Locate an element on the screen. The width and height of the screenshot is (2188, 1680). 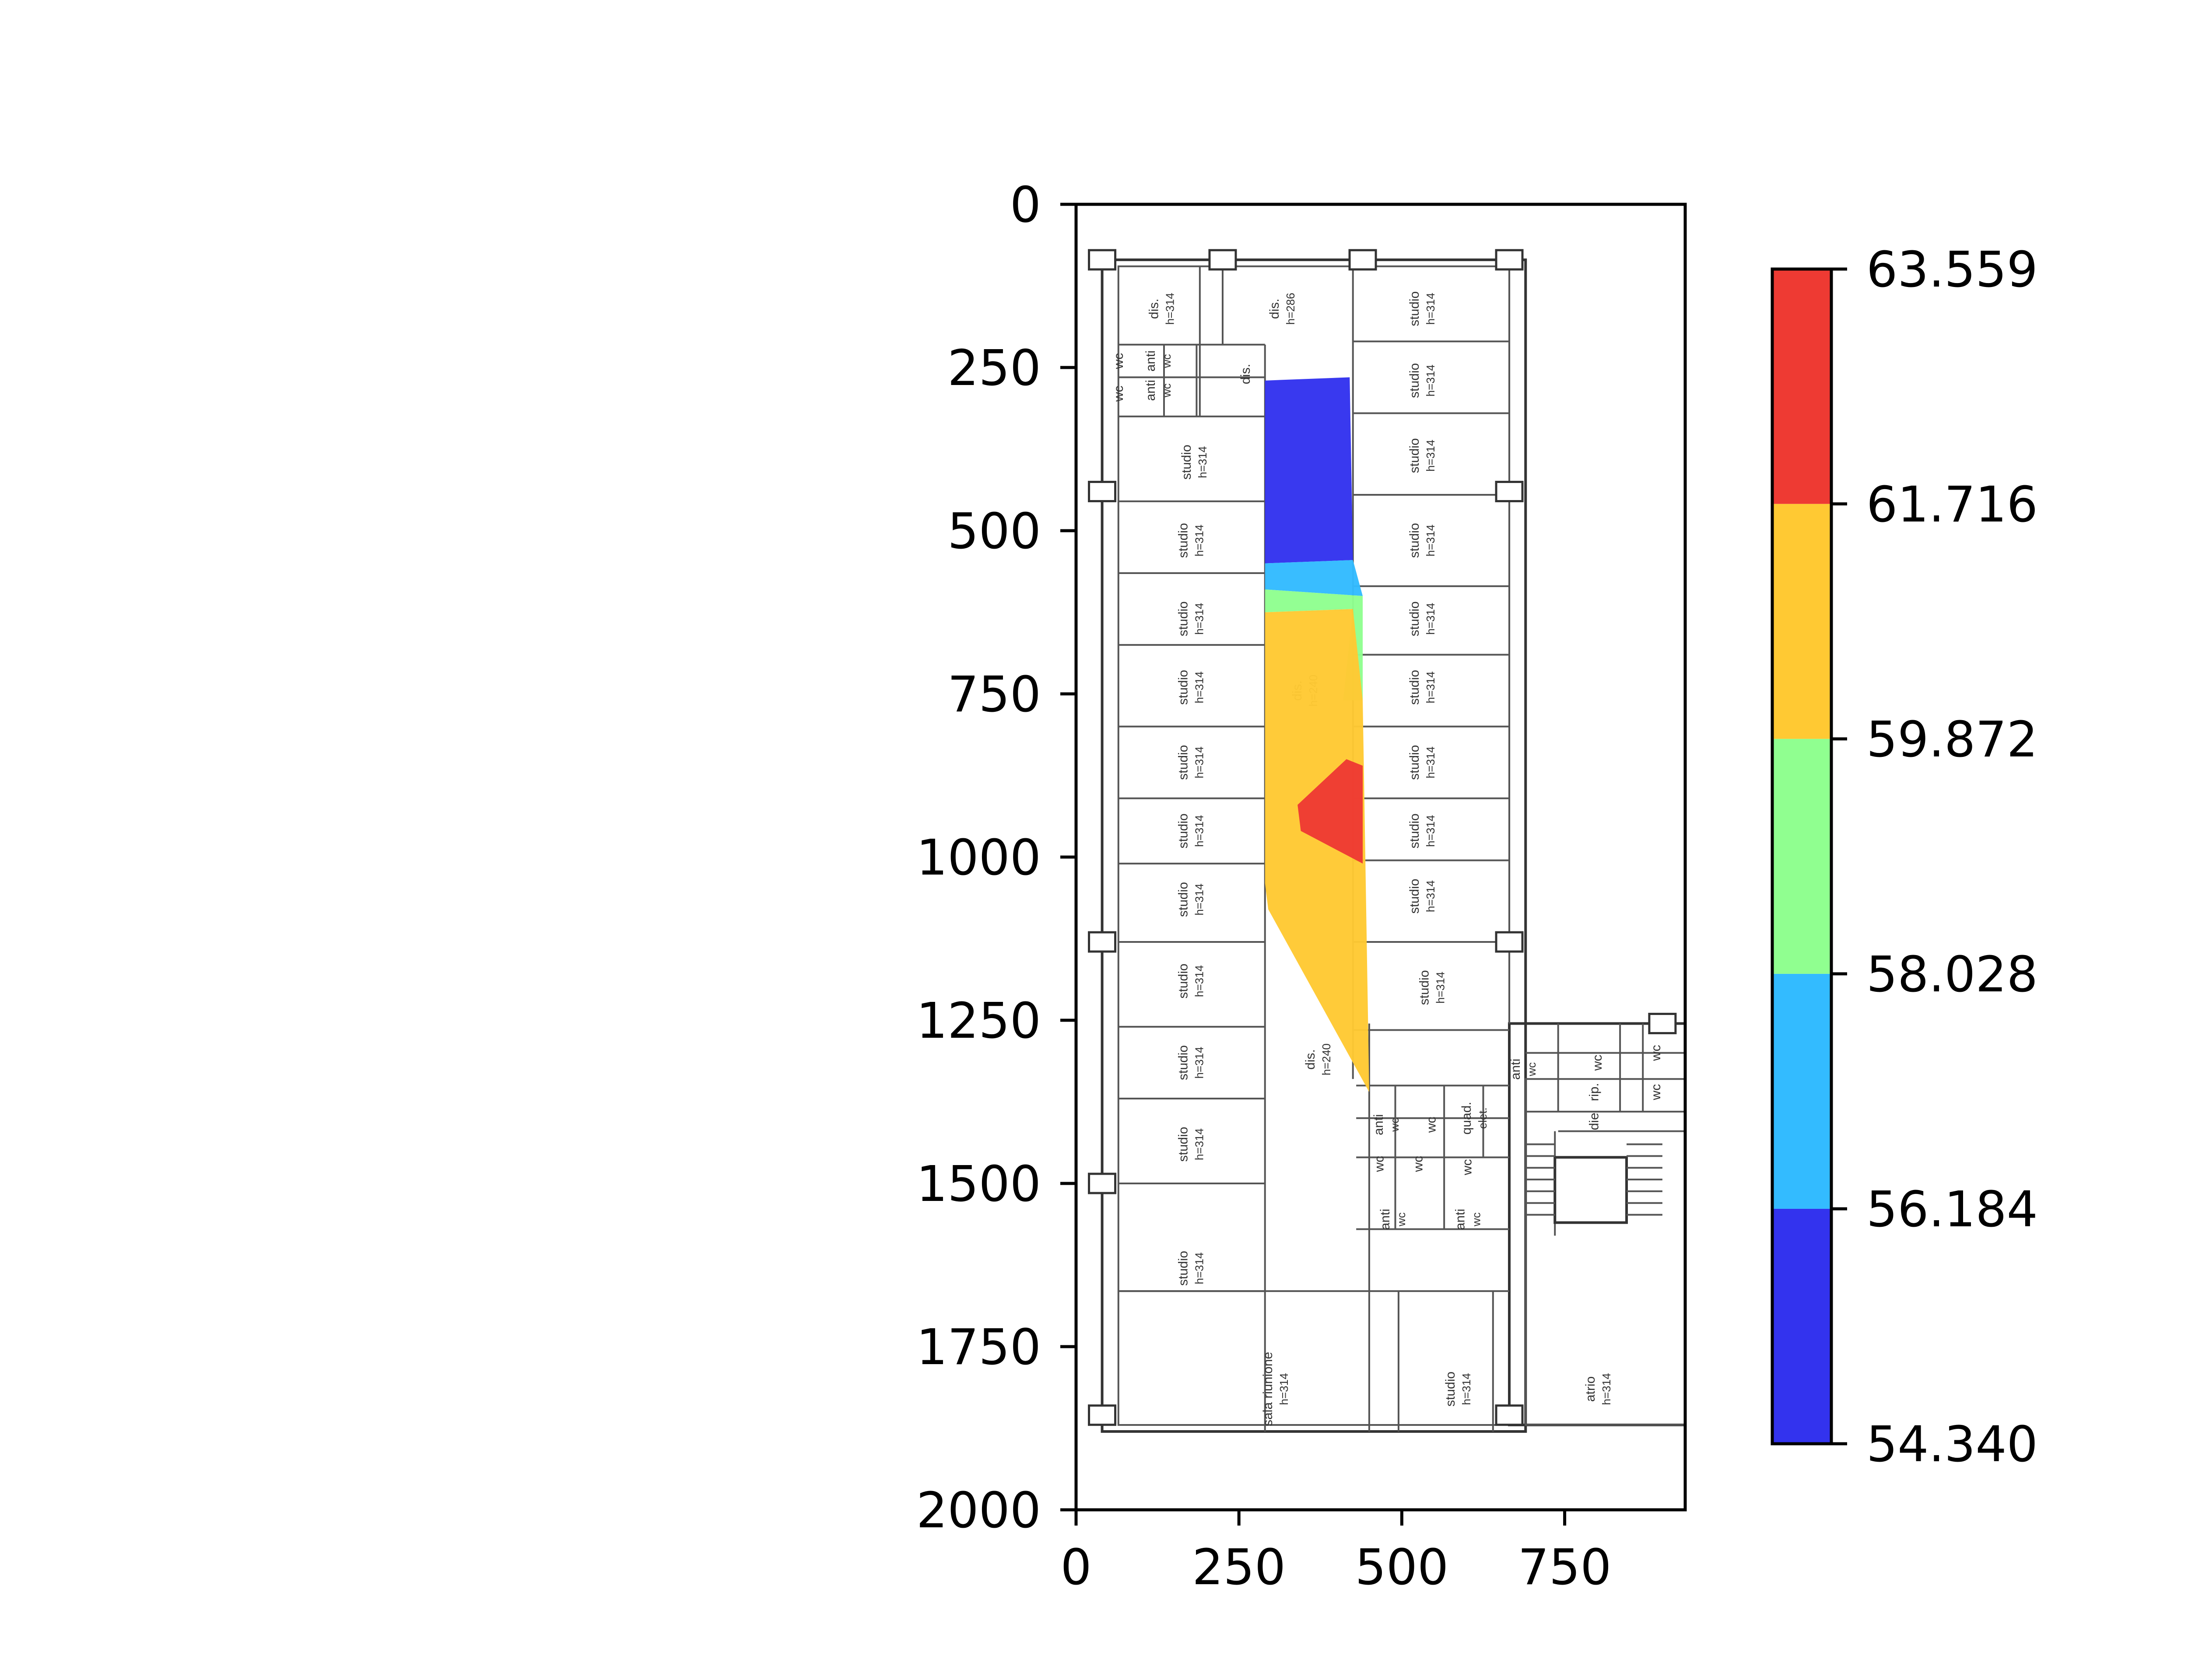
room-height: h=240 is located at coordinates (1326, 1059).